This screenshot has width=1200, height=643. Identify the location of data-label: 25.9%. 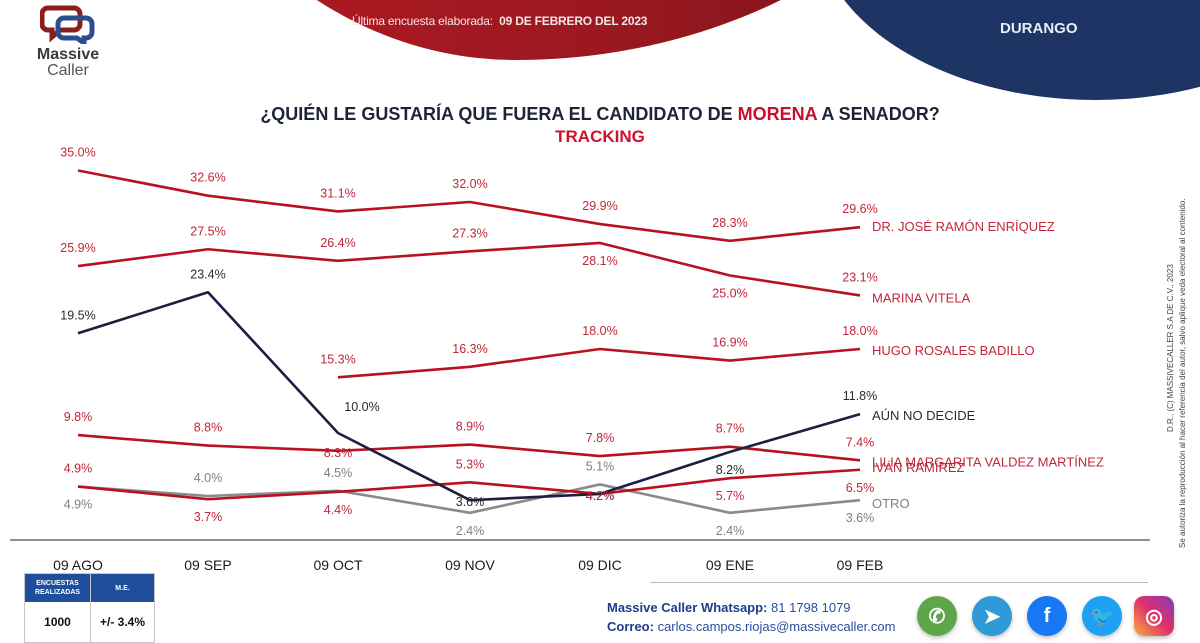
(77, 248).